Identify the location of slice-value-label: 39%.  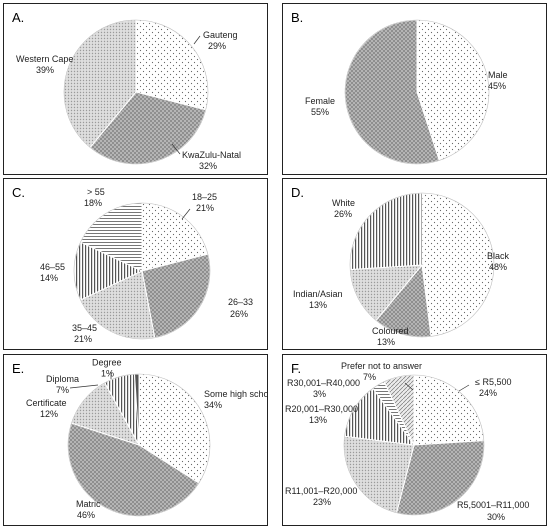
(45, 70).